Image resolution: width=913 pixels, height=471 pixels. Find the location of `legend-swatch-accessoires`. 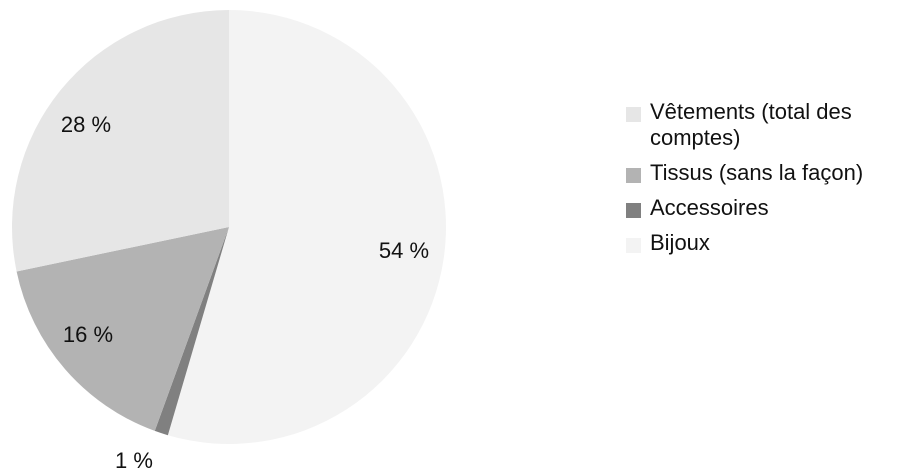

legend-swatch-accessoires is located at coordinates (633, 210).